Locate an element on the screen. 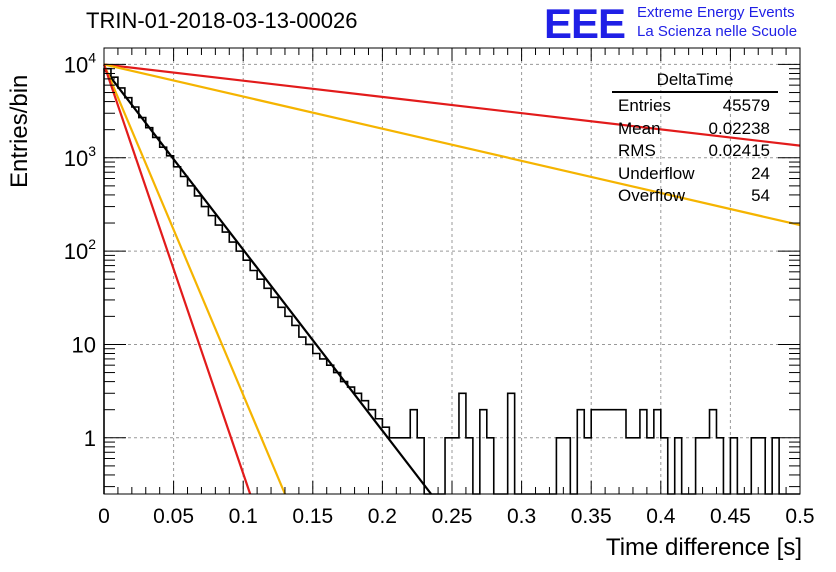 The width and height of the screenshot is (836, 572). stats-label: Underflow is located at coordinates (656, 173).